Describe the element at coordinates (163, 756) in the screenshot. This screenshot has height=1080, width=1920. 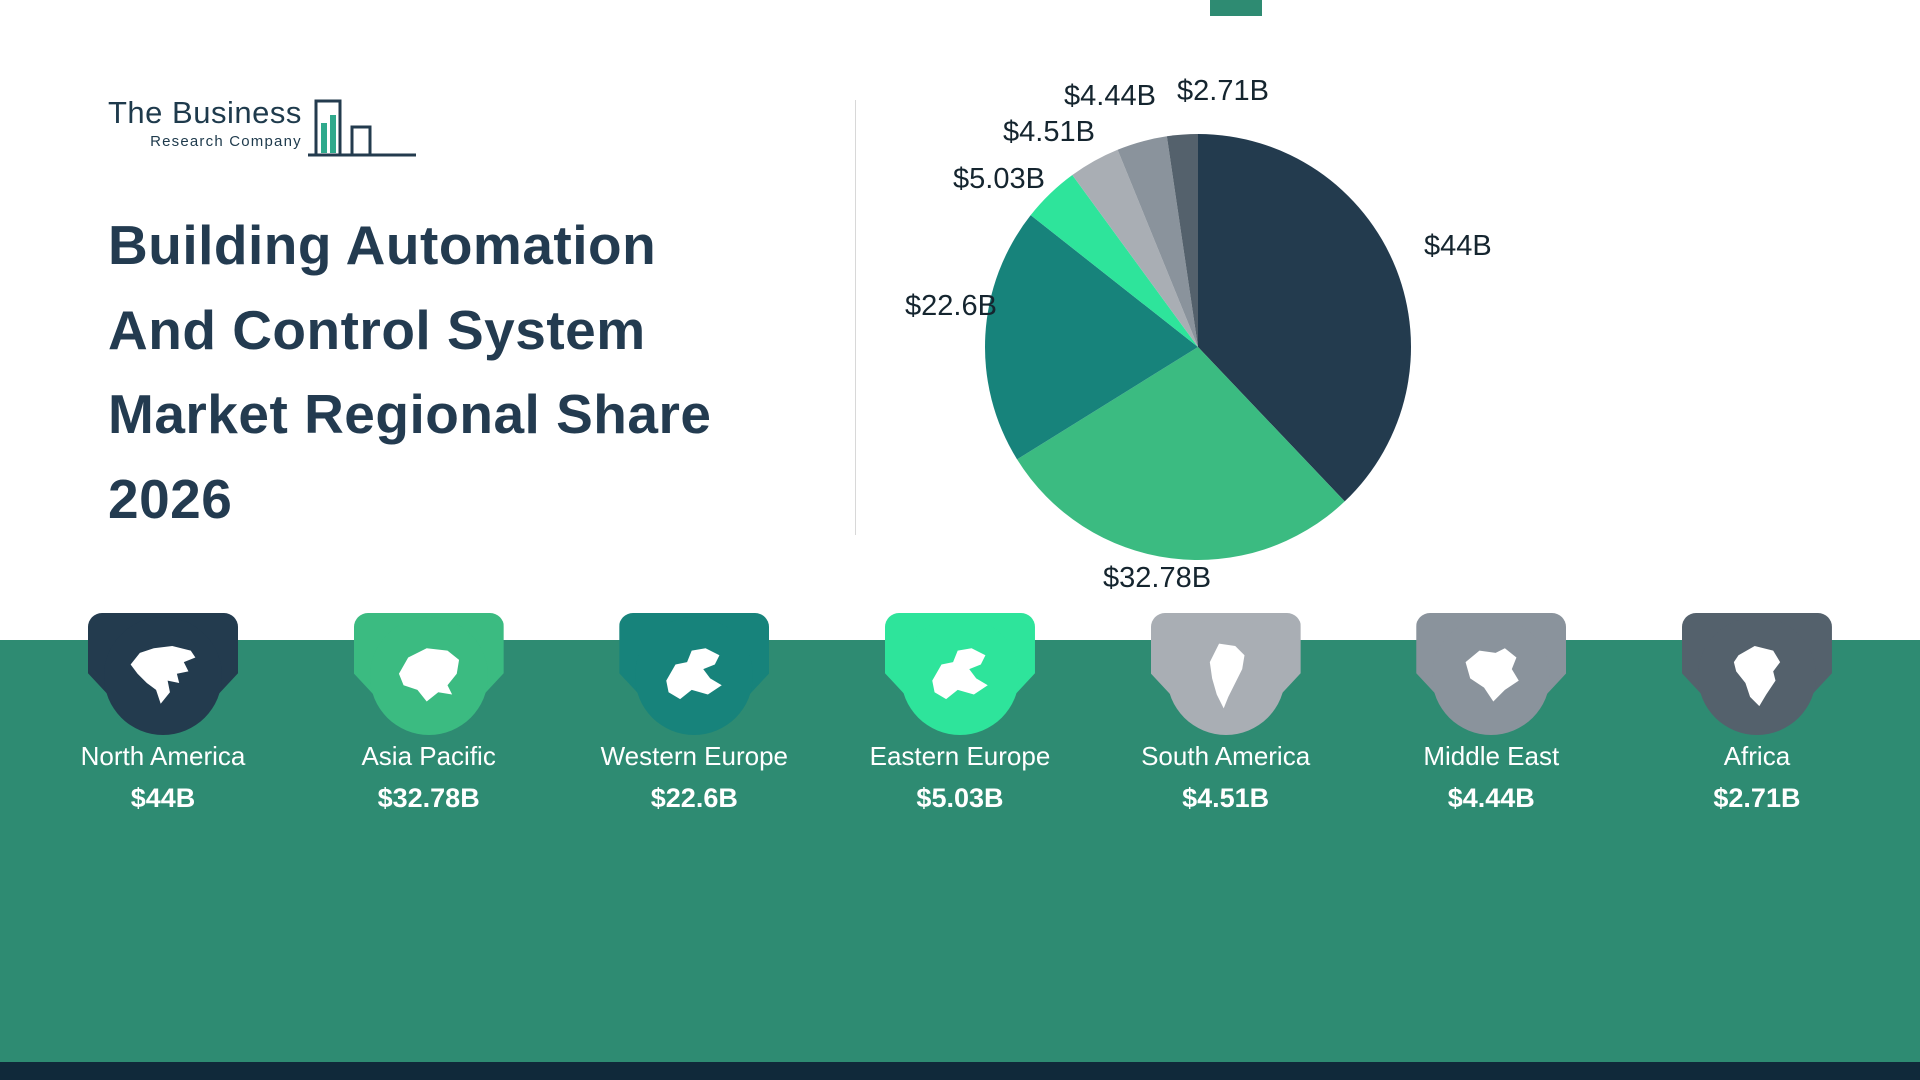
I see `region-name: North America` at that location.